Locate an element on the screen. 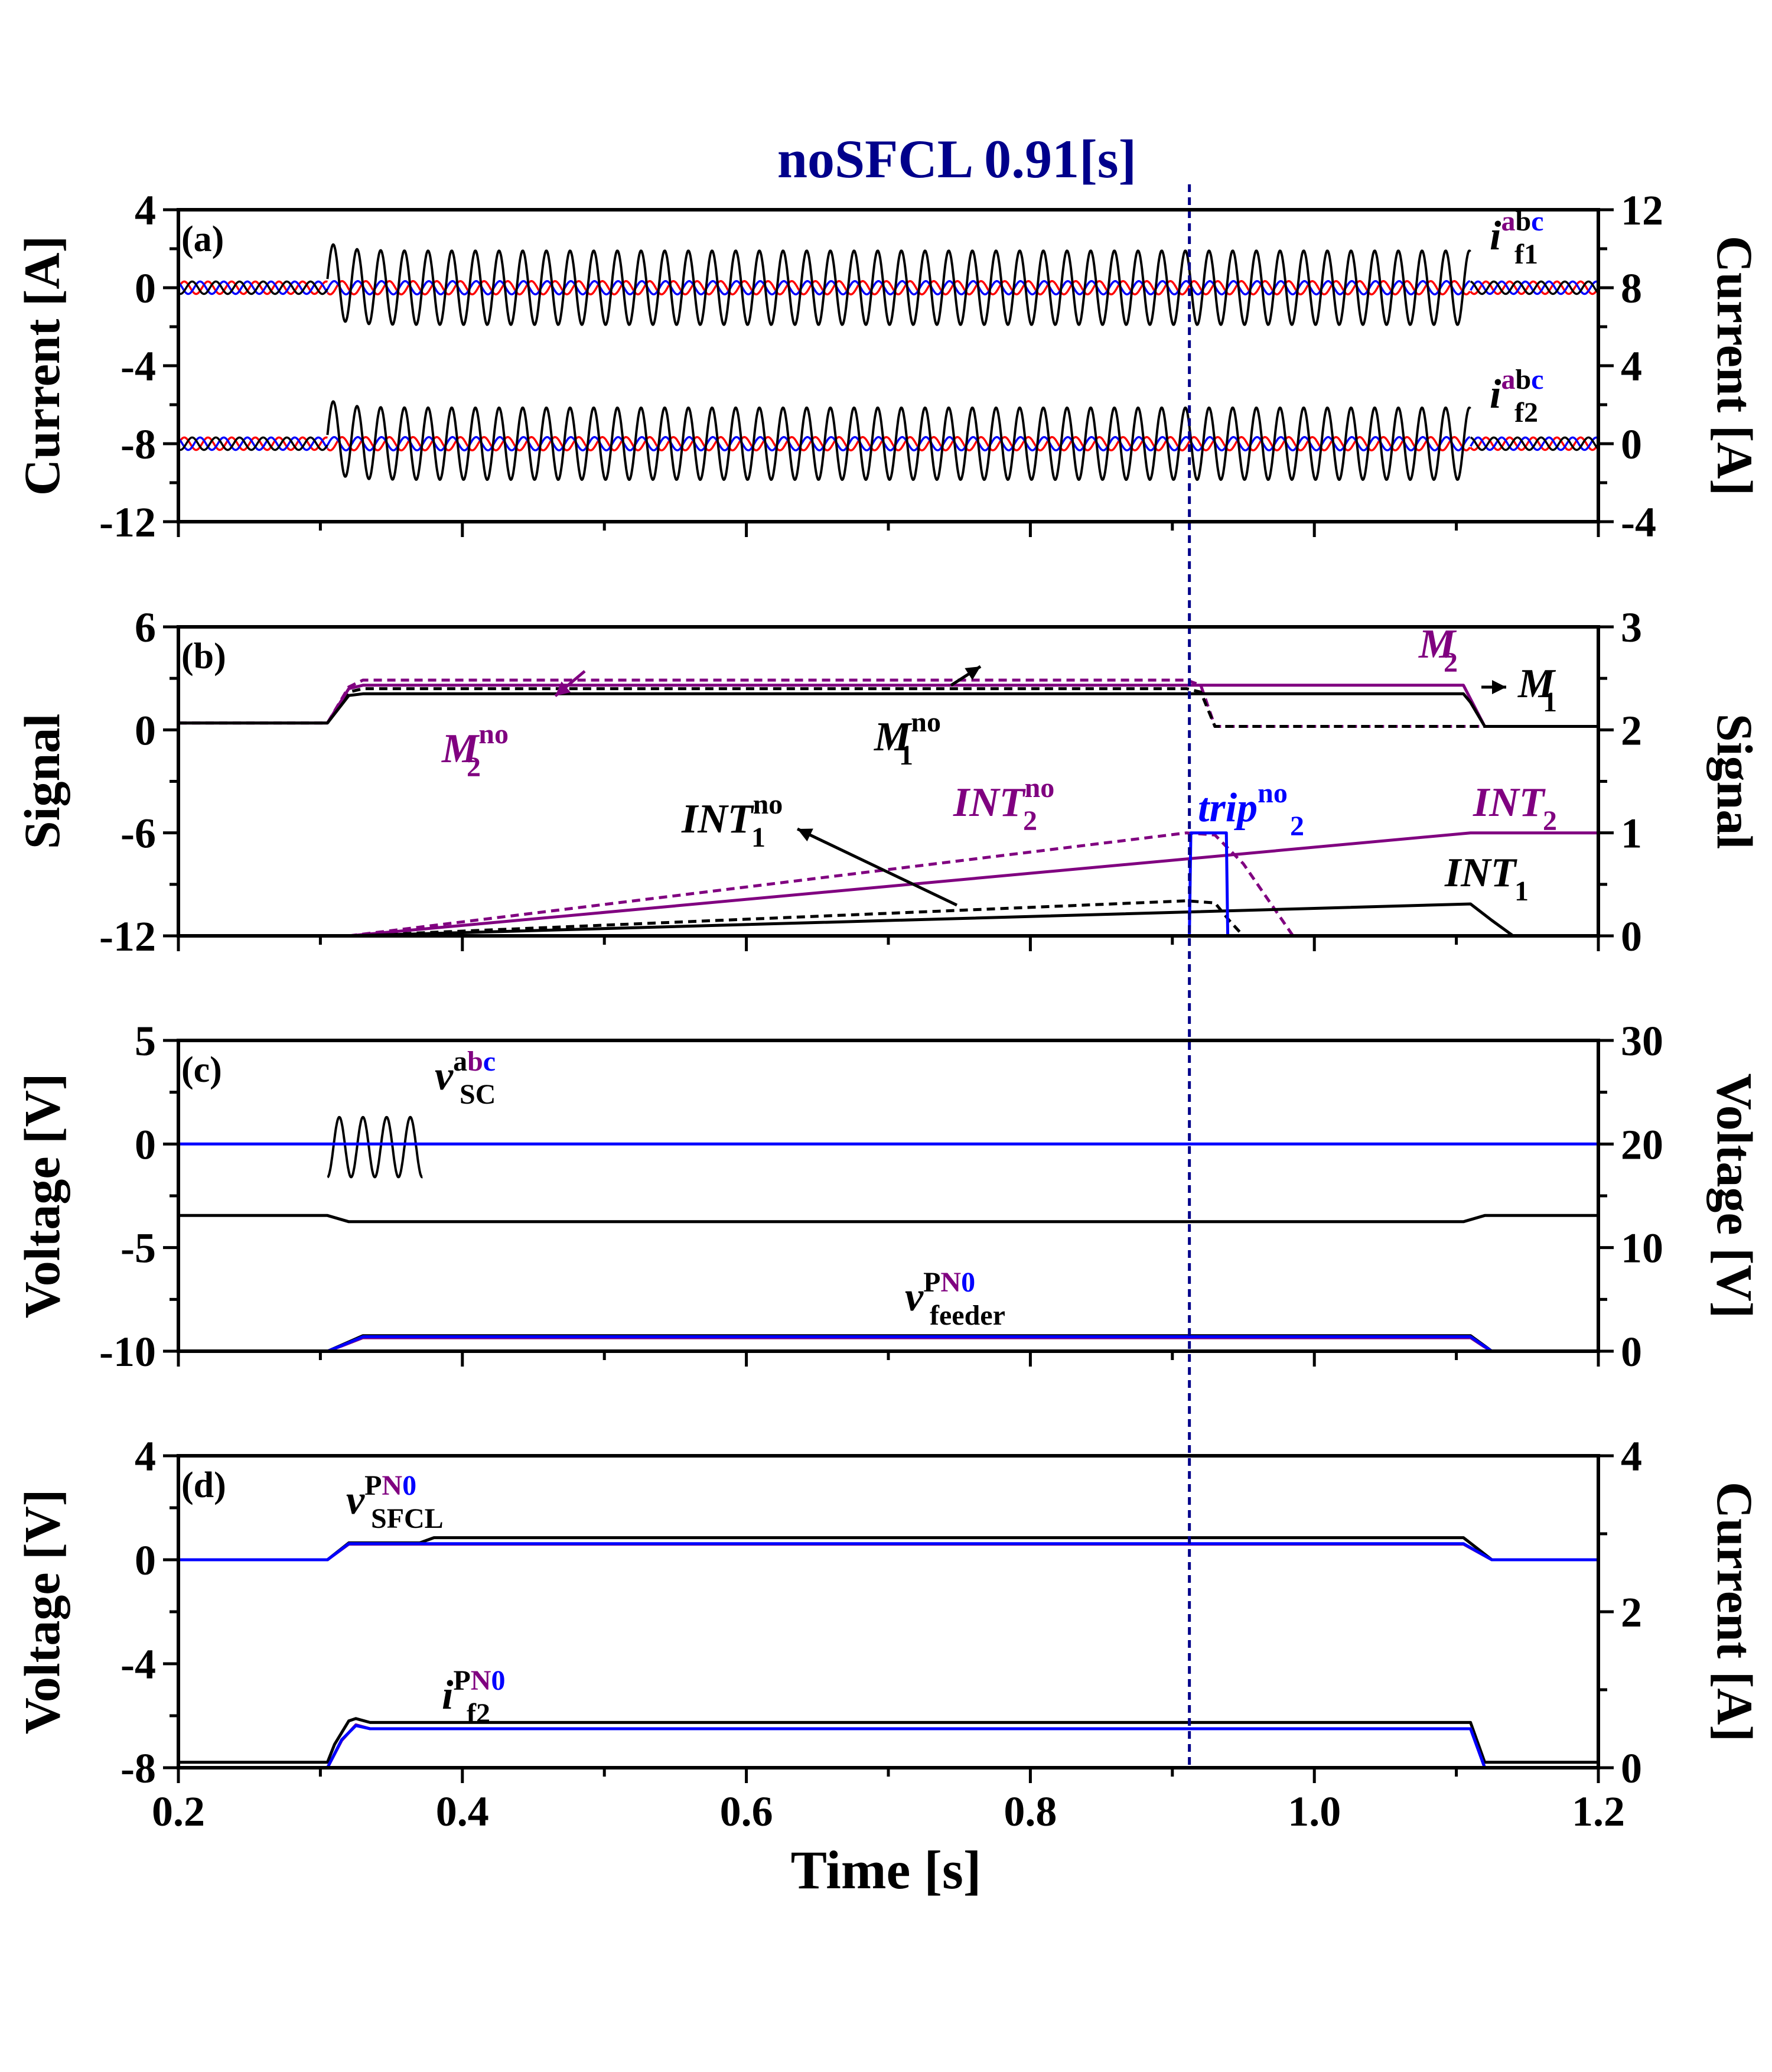 The width and height of the screenshot is (1772, 2072). annotation-1-7: INT2 is located at coordinates (1515, 808).